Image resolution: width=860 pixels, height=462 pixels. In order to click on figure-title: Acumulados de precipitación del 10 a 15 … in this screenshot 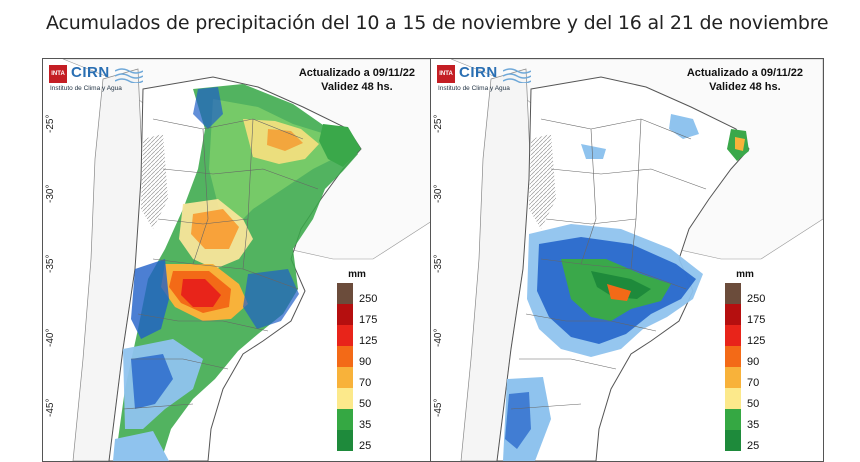, I will do `click(437, 23)`.